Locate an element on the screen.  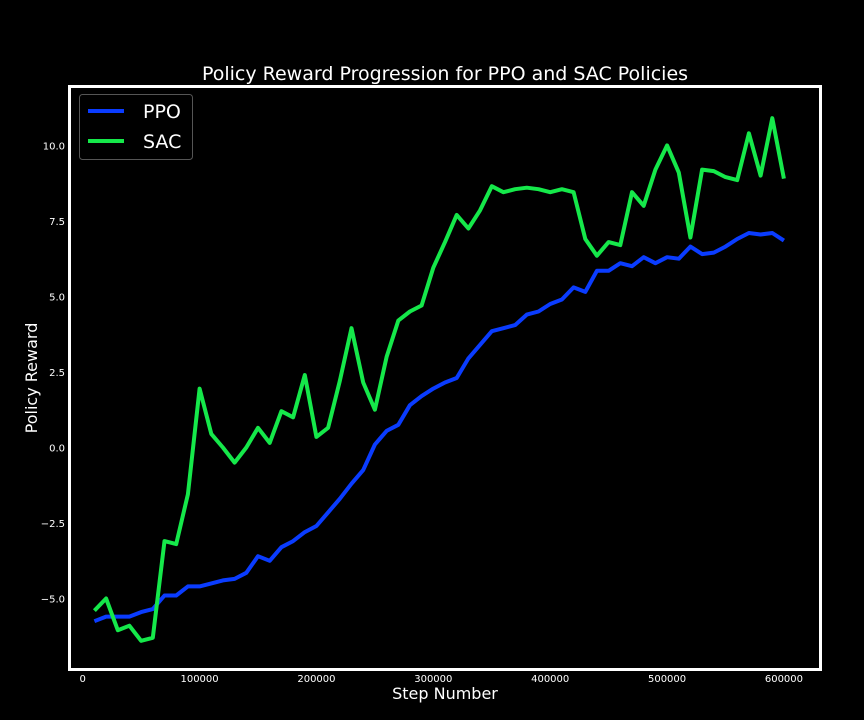
x-tick-label: 600000 is located at coordinates (784, 679).